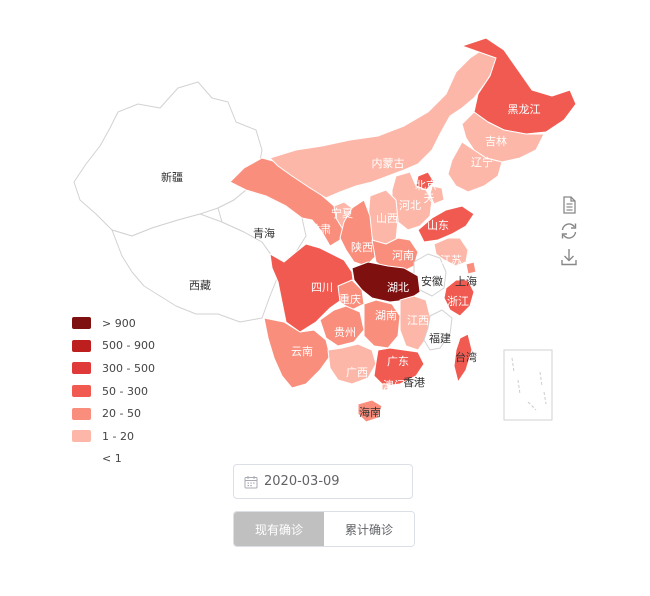 The width and height of the screenshot is (650, 596). What do you see at coordinates (471, 268) in the screenshot?
I see `province-shanghai` at bounding box center [471, 268].